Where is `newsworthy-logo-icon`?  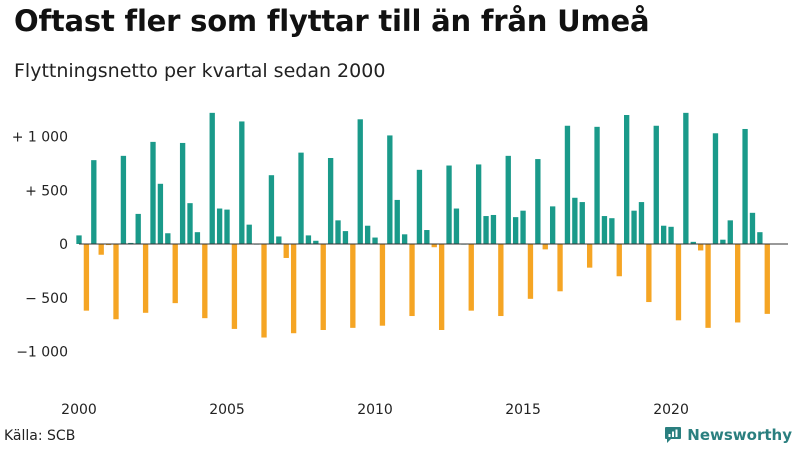
newsworthy-logo-icon is located at coordinates (673, 435).